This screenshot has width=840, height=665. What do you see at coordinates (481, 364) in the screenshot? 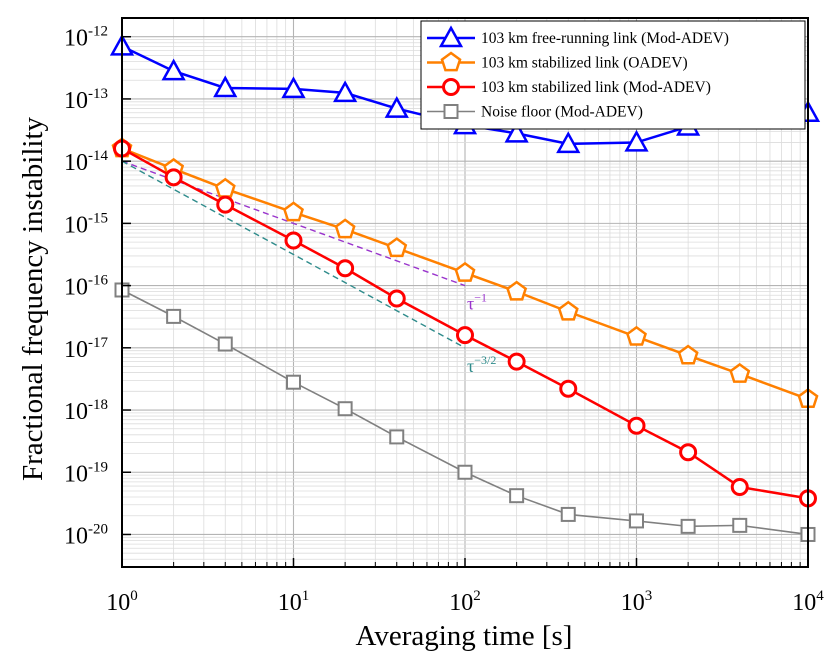
I see `reference-line-label: τ−3/2` at bounding box center [481, 364].